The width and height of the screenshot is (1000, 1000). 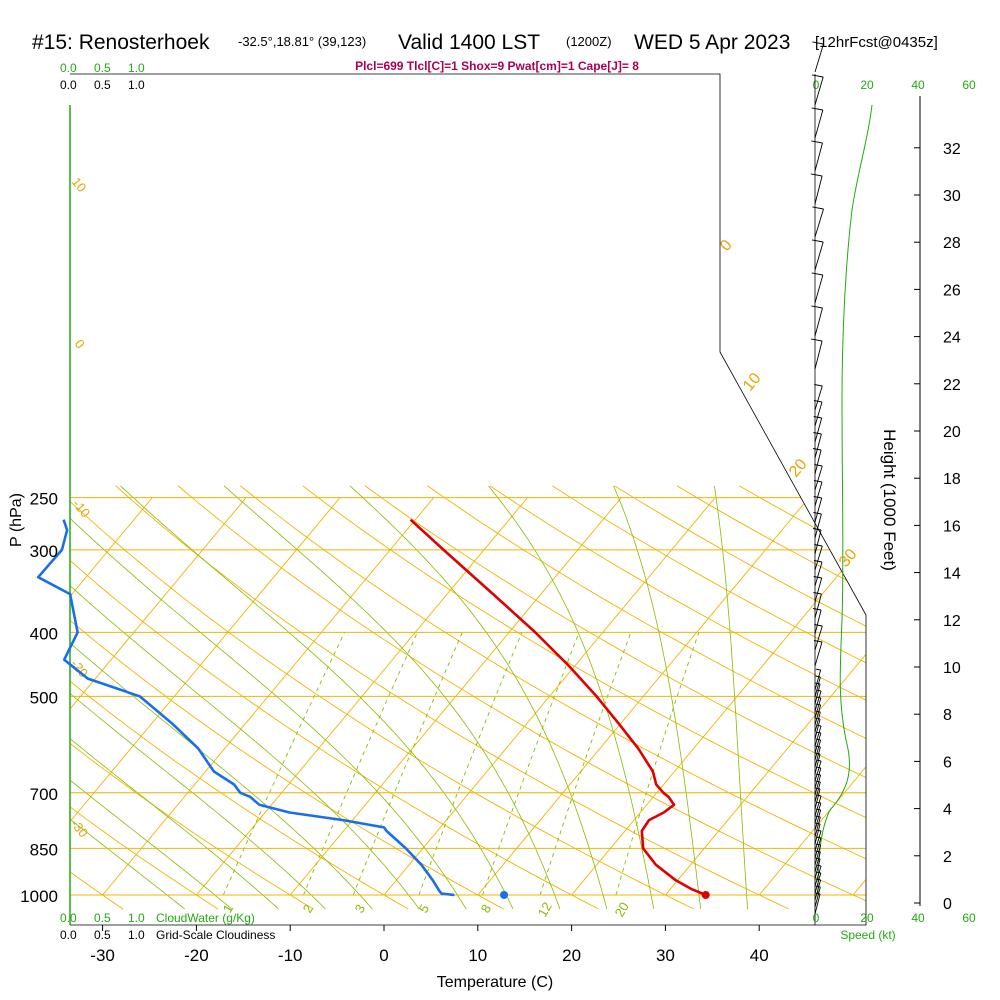 What do you see at coordinates (947, 810) in the screenshot?
I see `height-tick-label: 4` at bounding box center [947, 810].